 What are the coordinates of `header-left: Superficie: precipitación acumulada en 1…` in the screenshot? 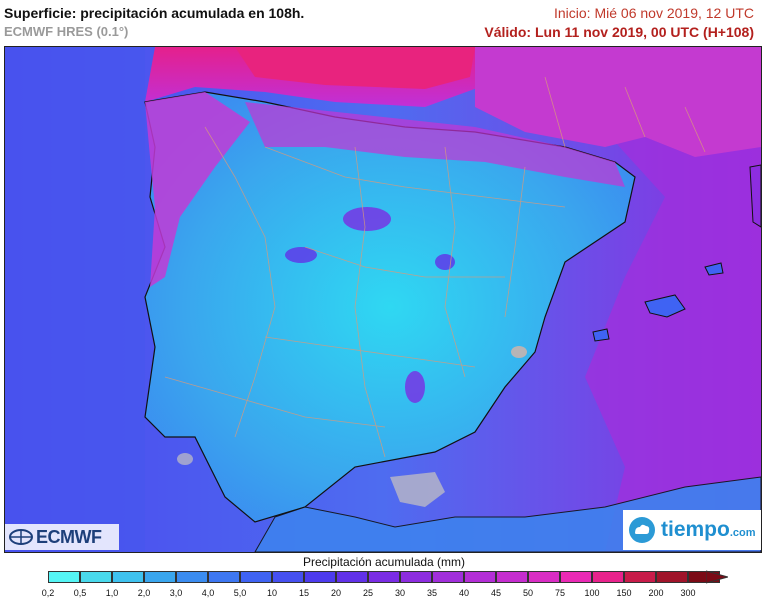 It's located at (154, 22).